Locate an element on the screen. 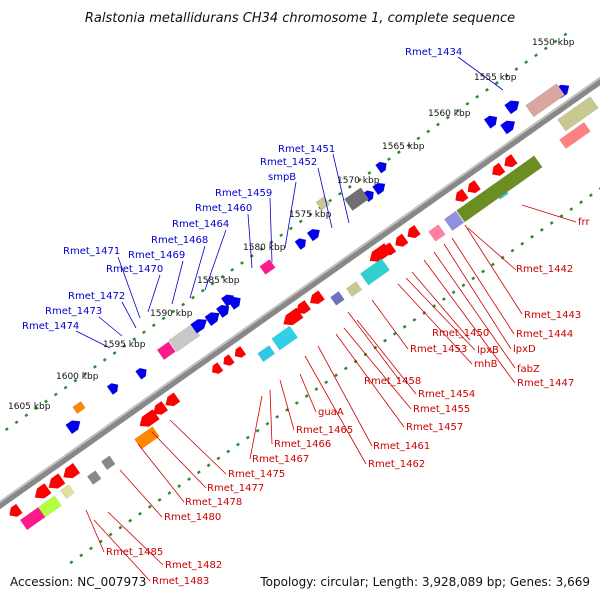  gene-label: Rmet_1447 is located at coordinates (545, 383).